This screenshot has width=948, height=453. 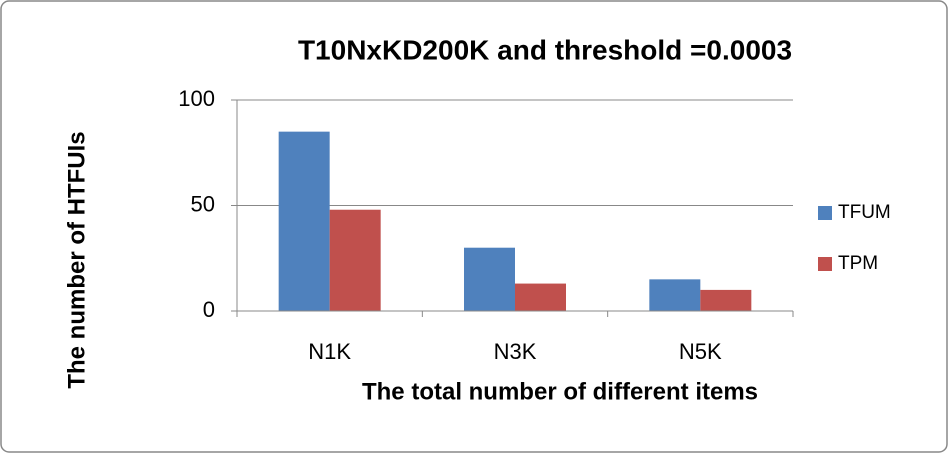 What do you see at coordinates (864, 212) in the screenshot?
I see `legend-label: TFUM` at bounding box center [864, 212].